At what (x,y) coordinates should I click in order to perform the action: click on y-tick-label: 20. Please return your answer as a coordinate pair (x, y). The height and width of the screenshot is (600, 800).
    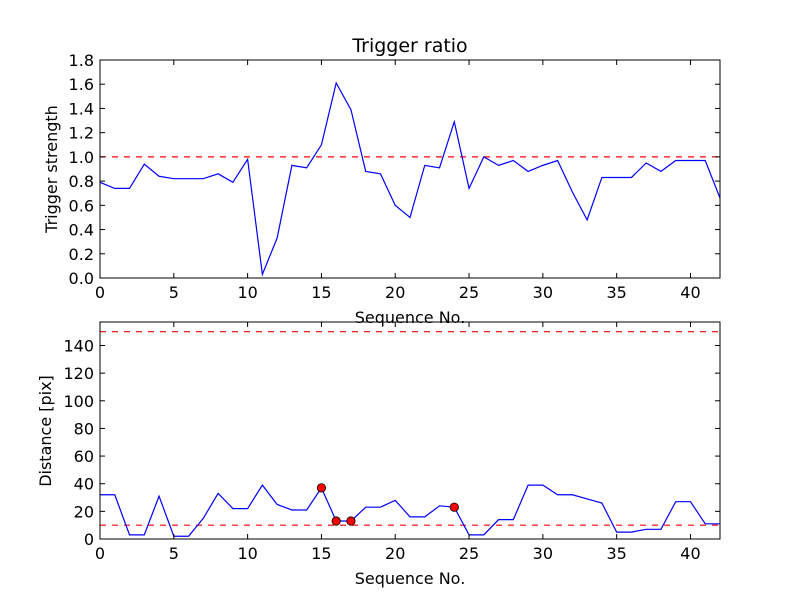
    Looking at the image, I should click on (84, 511).